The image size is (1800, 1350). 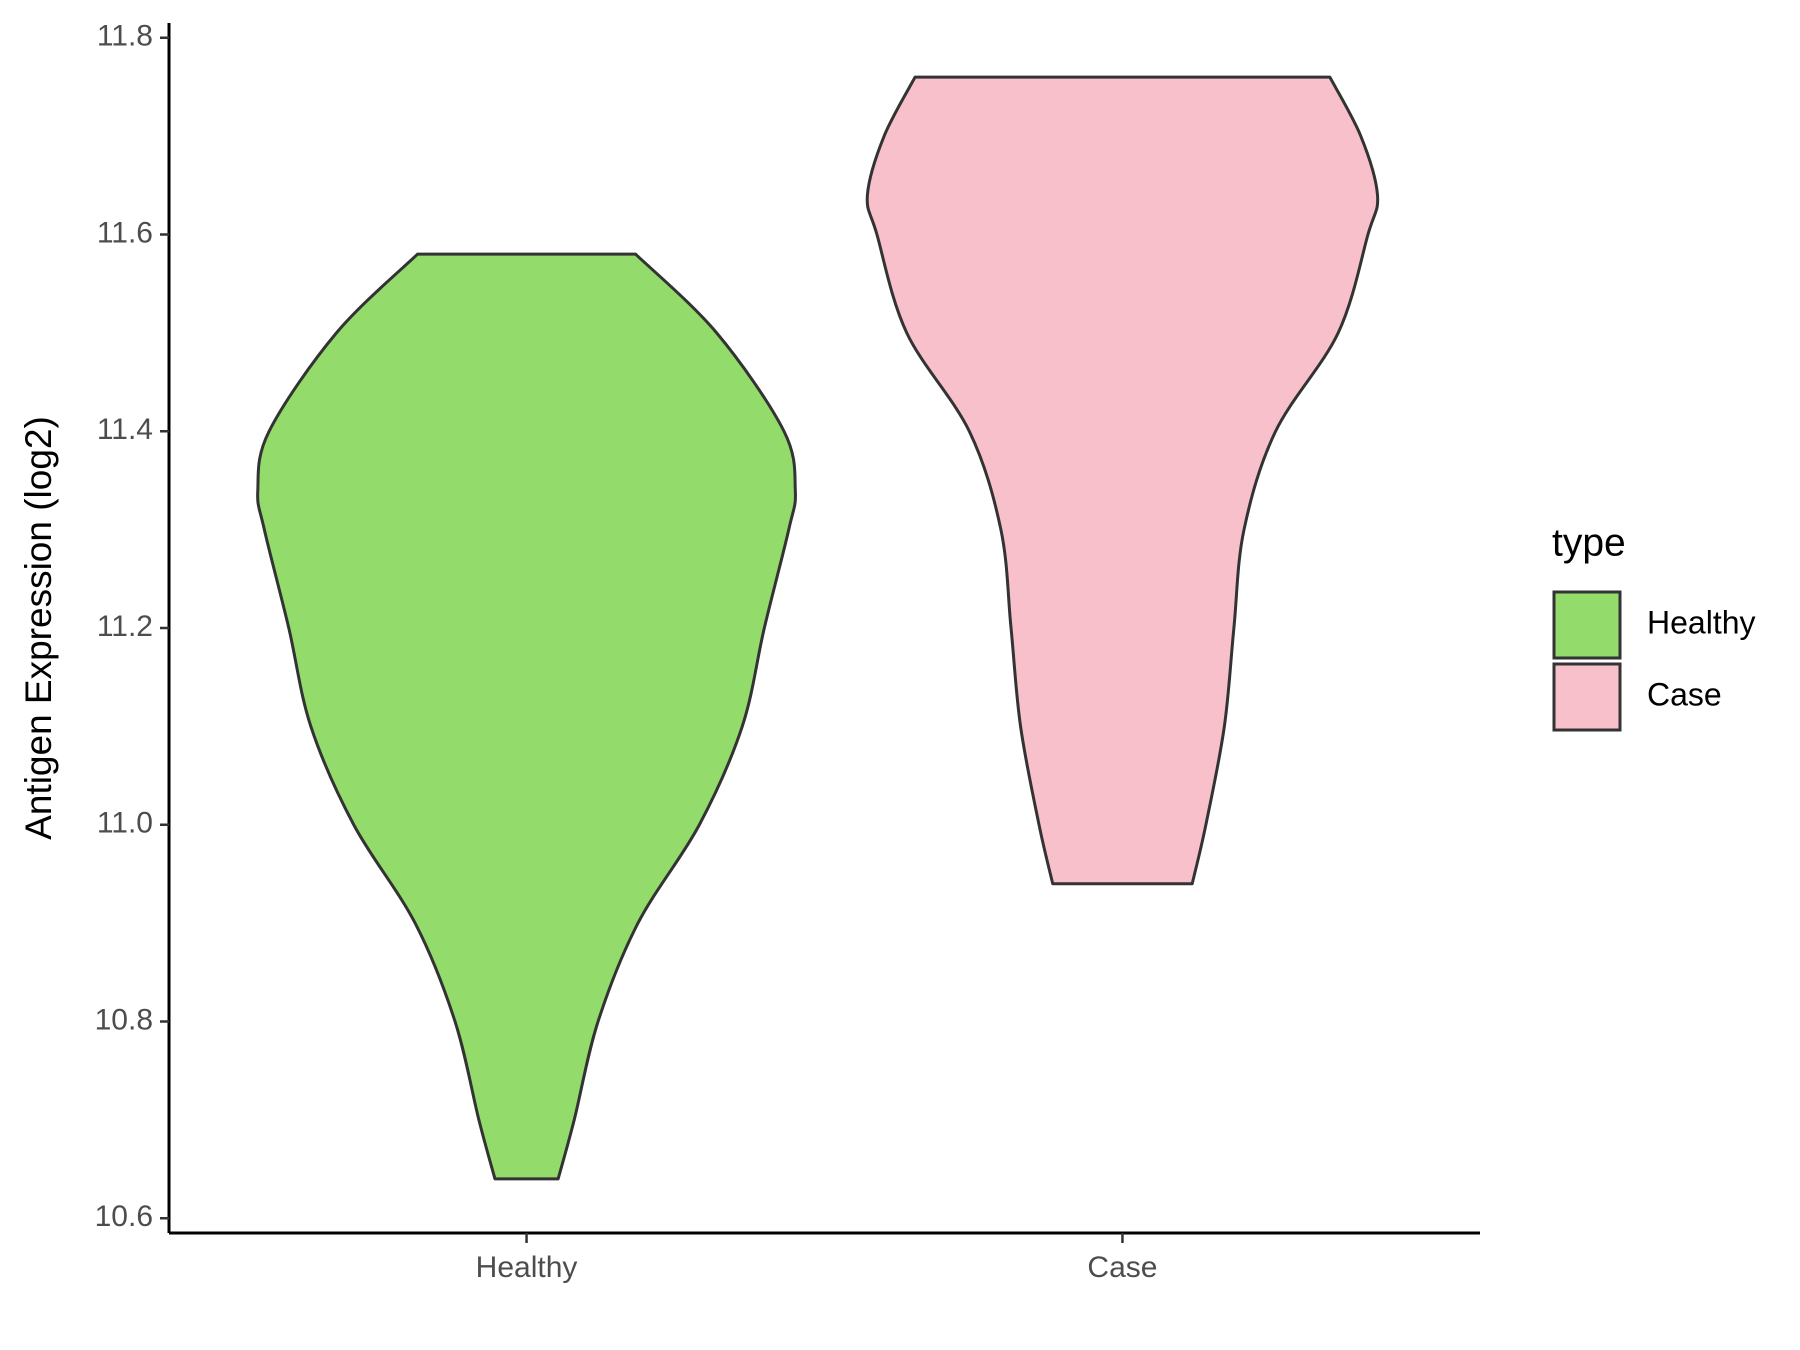 I want to click on y-tick-label: 11.6, so click(x=125, y=232).